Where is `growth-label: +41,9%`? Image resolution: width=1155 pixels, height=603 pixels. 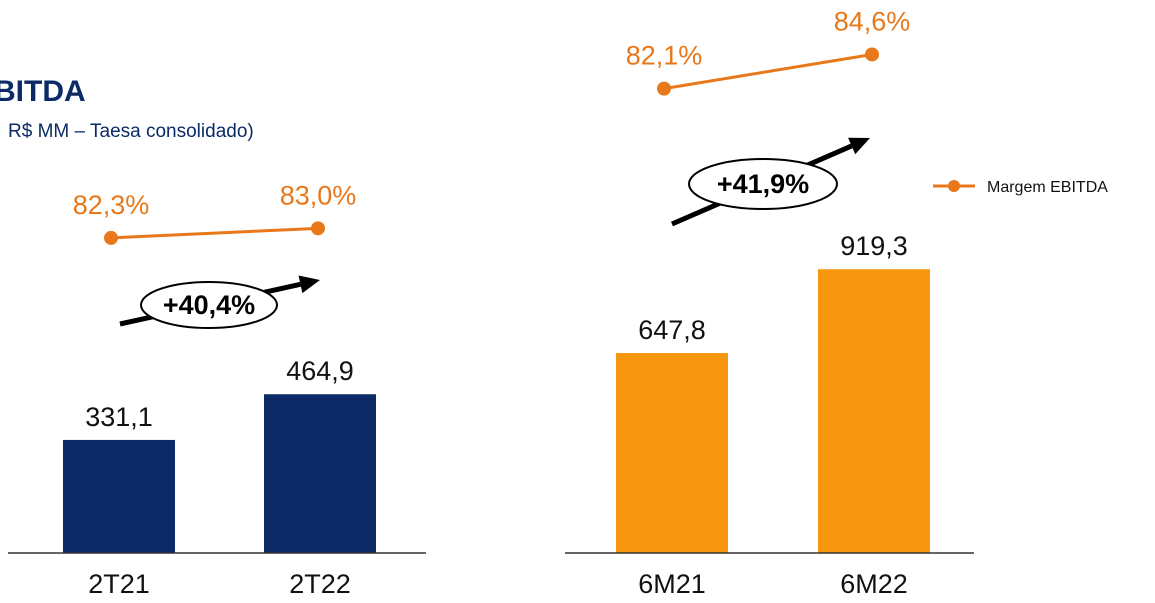
growth-label: +41,9% is located at coordinates (763, 184).